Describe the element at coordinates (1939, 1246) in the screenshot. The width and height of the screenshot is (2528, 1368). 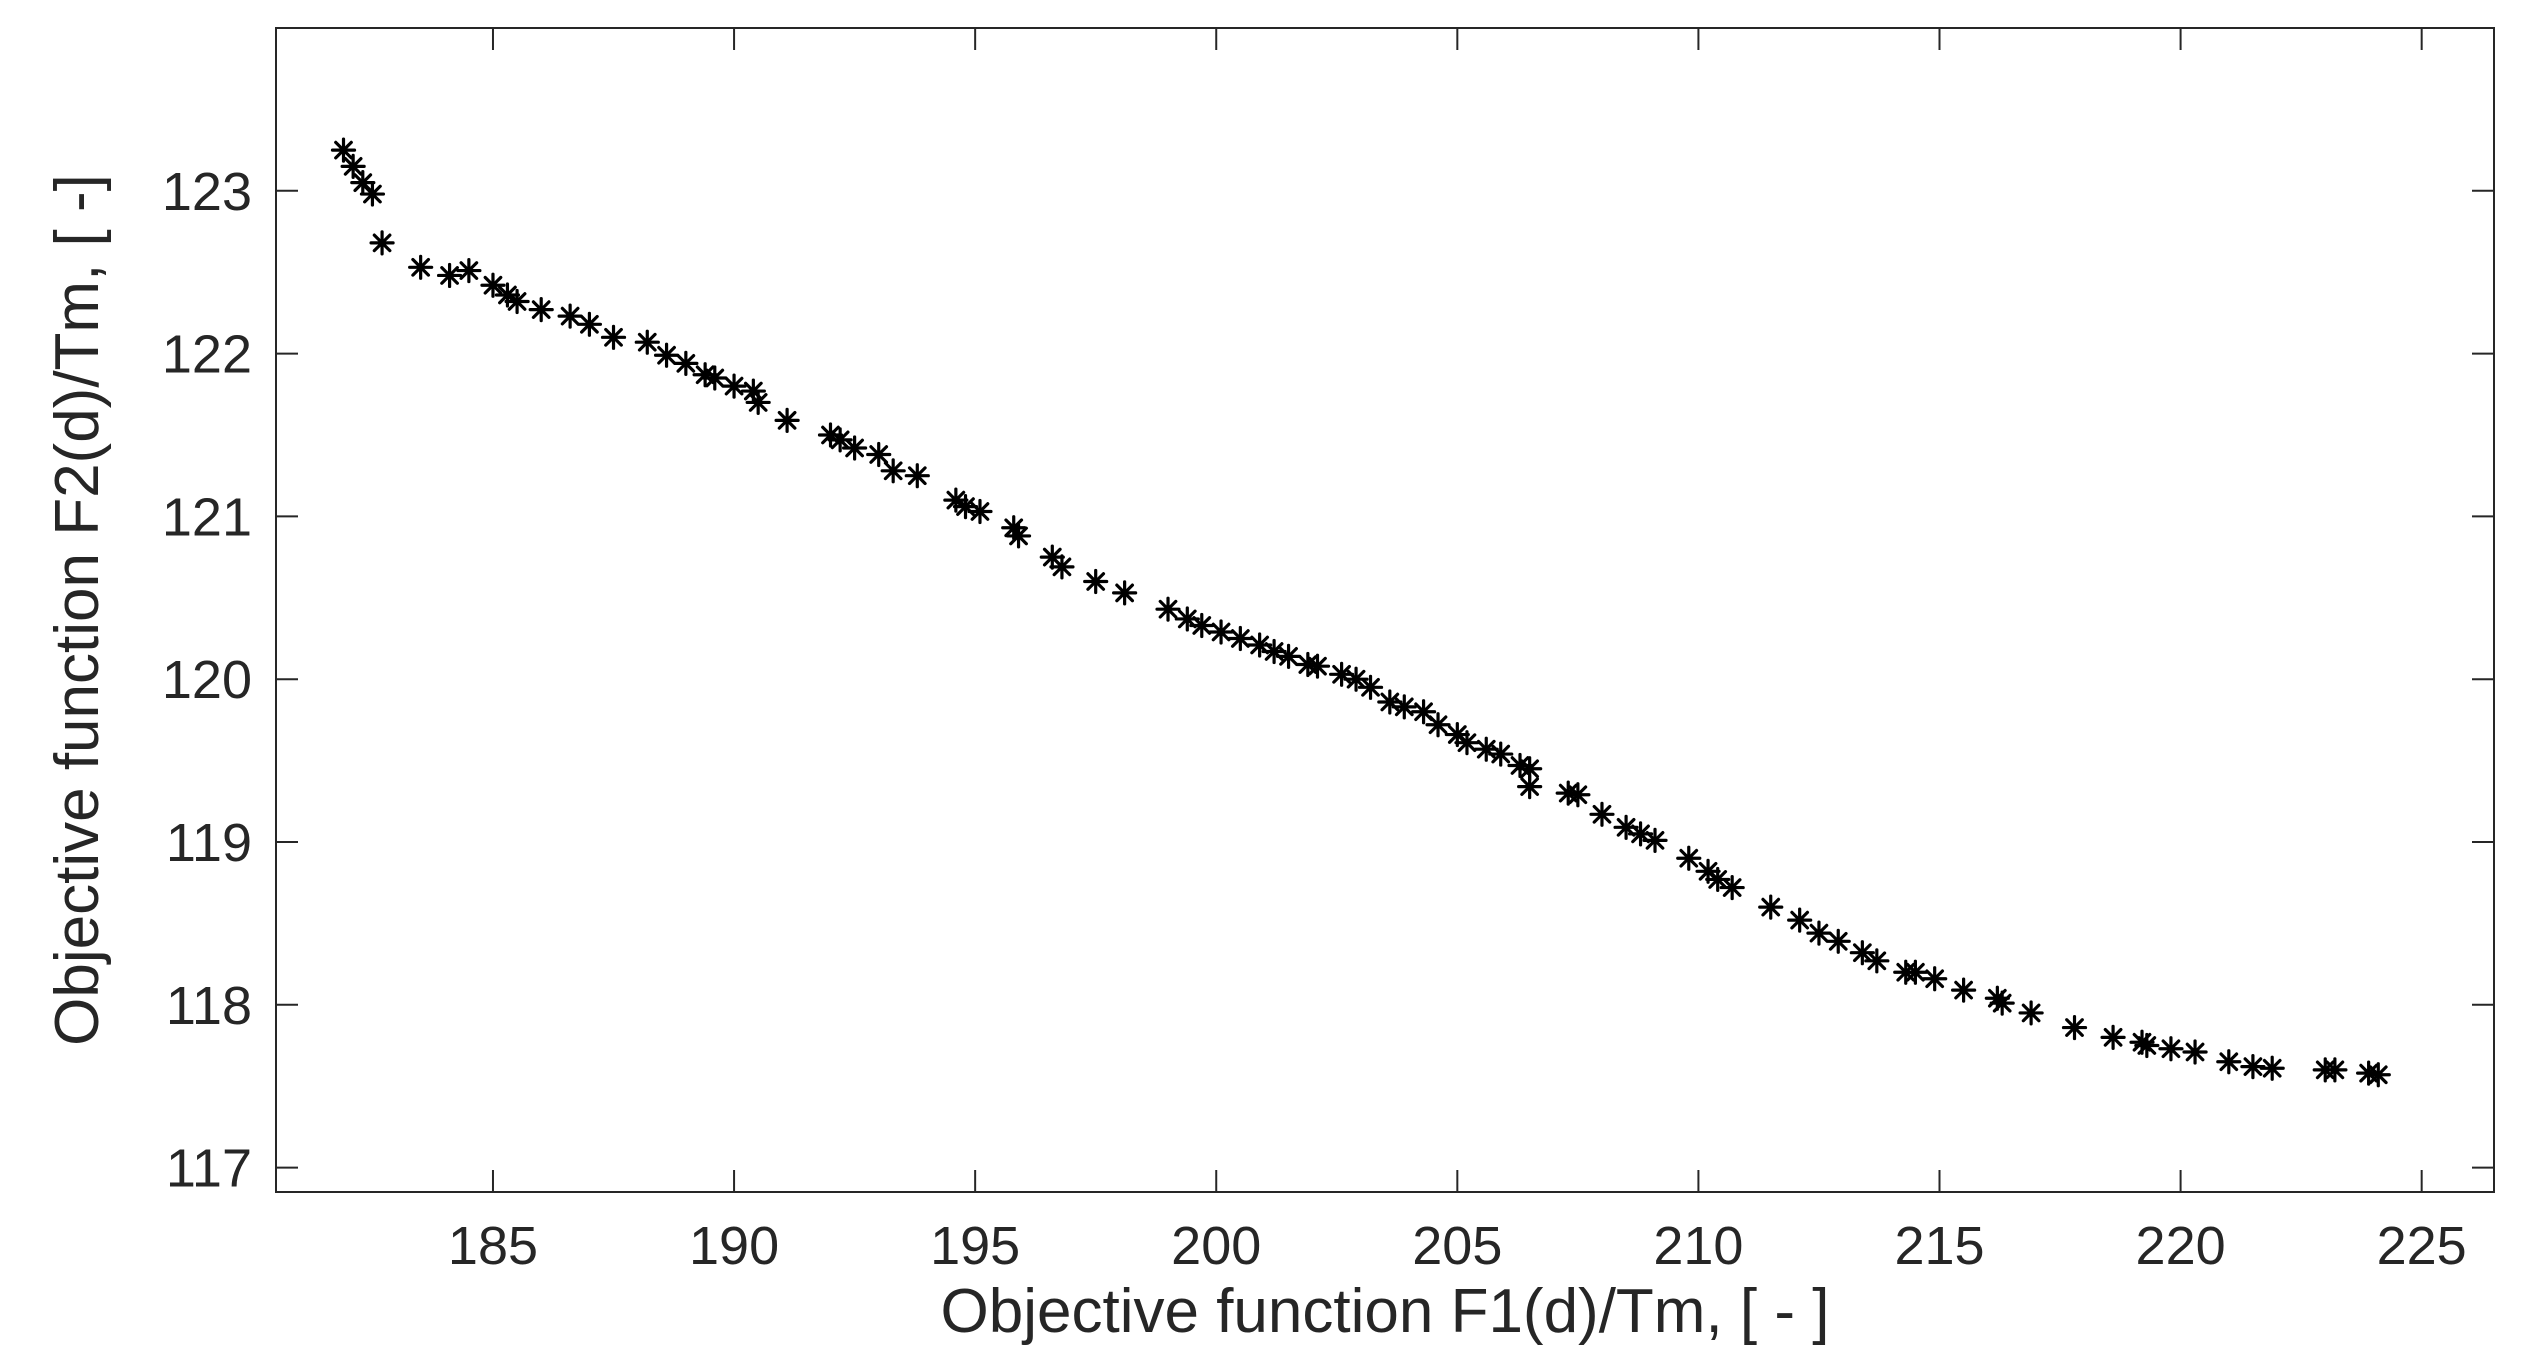
I see `x-tick-label: 215` at that location.